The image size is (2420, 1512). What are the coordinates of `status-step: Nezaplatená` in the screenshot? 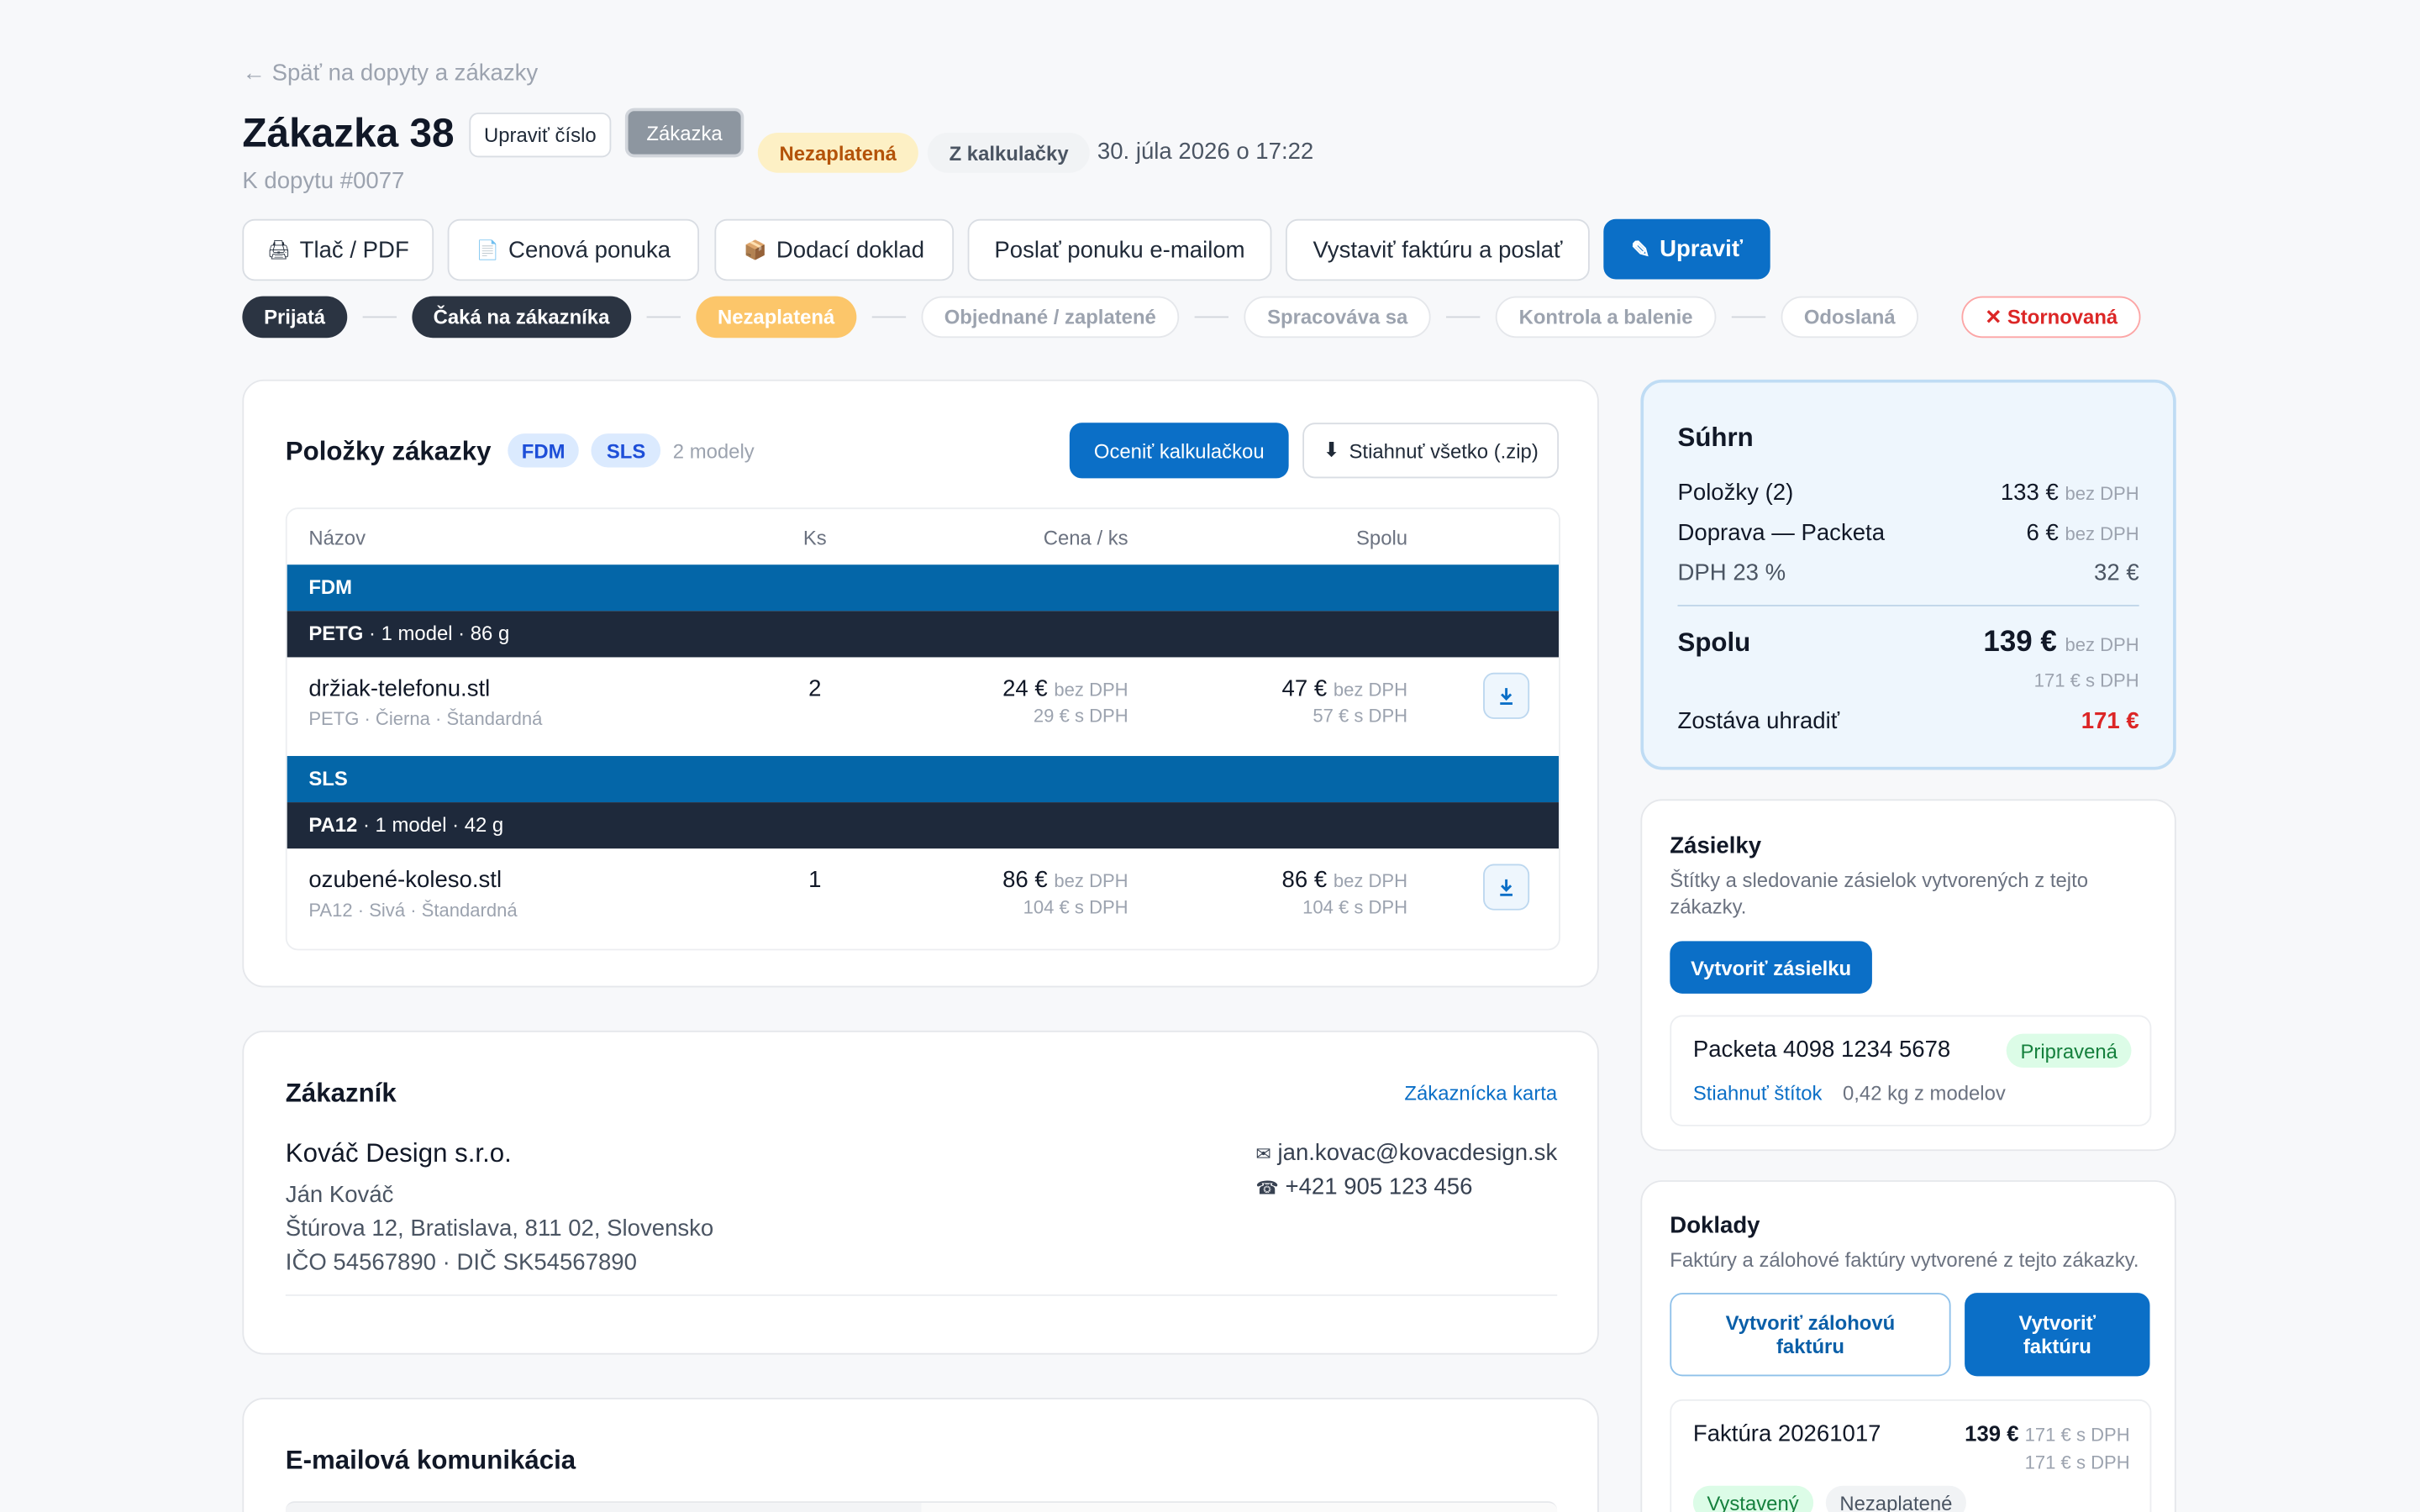 It's located at (777, 317).